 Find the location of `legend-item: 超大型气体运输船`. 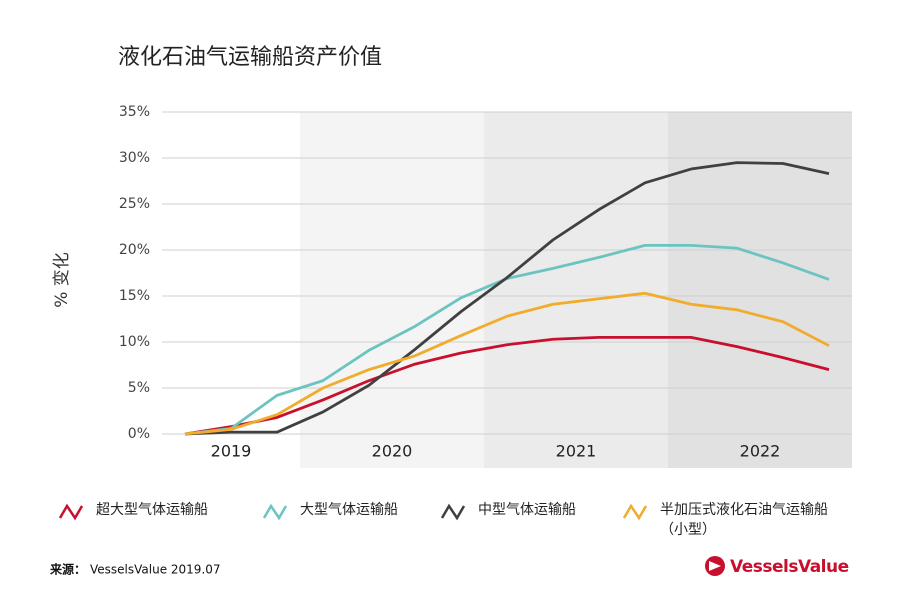

legend-item: 超大型气体运输船 is located at coordinates (133, 511).